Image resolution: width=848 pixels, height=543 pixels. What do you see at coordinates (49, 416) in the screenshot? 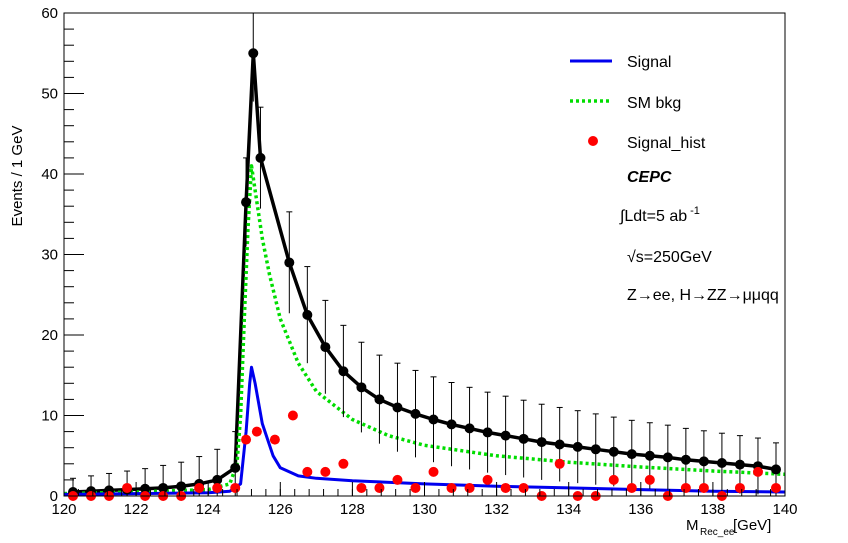
I see `y-tick-label: 10` at bounding box center [49, 416].